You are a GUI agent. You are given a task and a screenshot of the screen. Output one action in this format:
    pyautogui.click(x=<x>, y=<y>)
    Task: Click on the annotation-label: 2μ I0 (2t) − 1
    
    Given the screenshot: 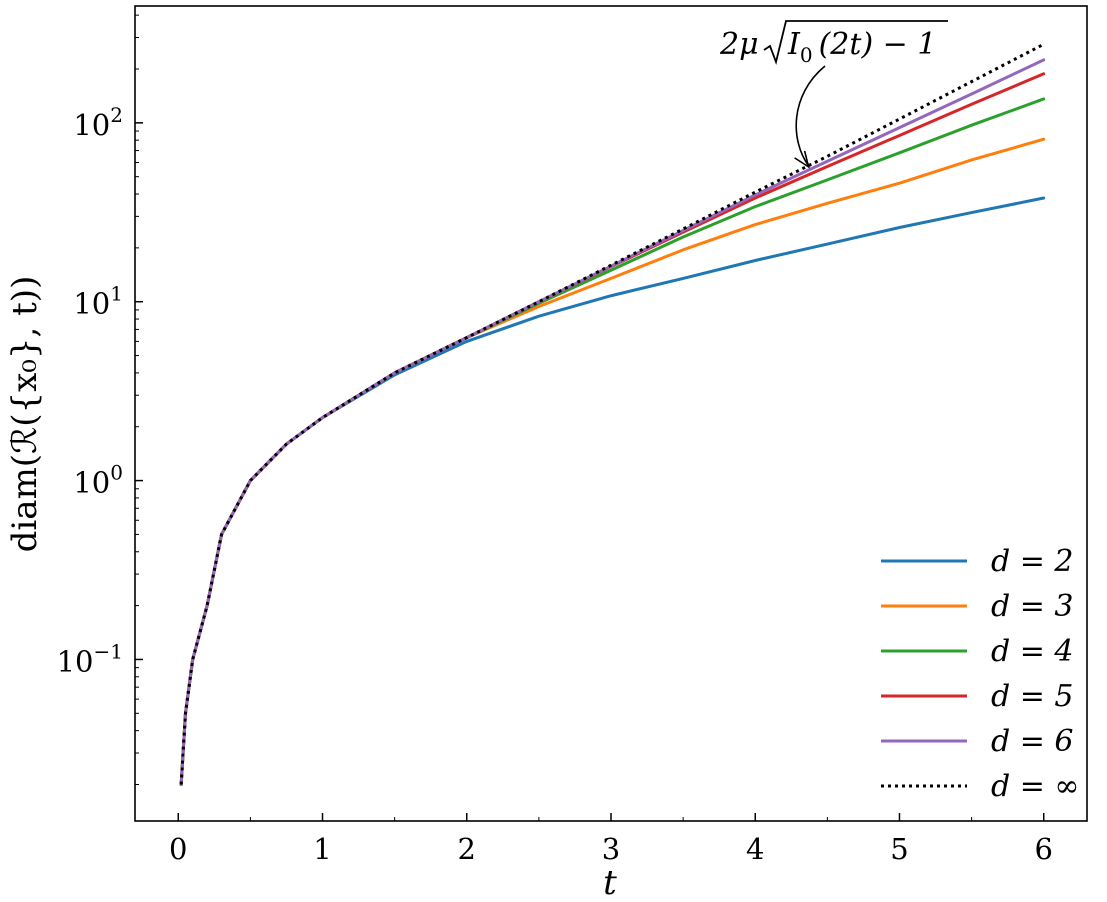 What is the action you would take?
    pyautogui.click(x=827, y=47)
    